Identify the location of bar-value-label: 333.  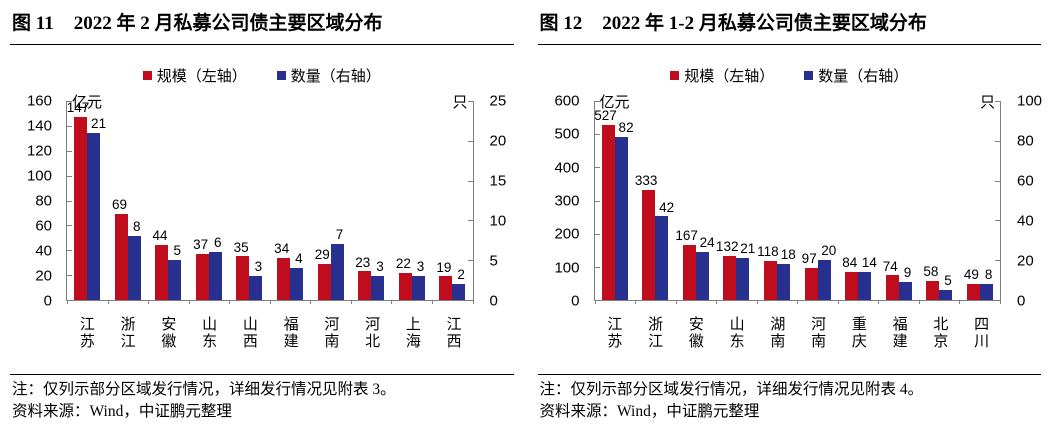
(646, 180).